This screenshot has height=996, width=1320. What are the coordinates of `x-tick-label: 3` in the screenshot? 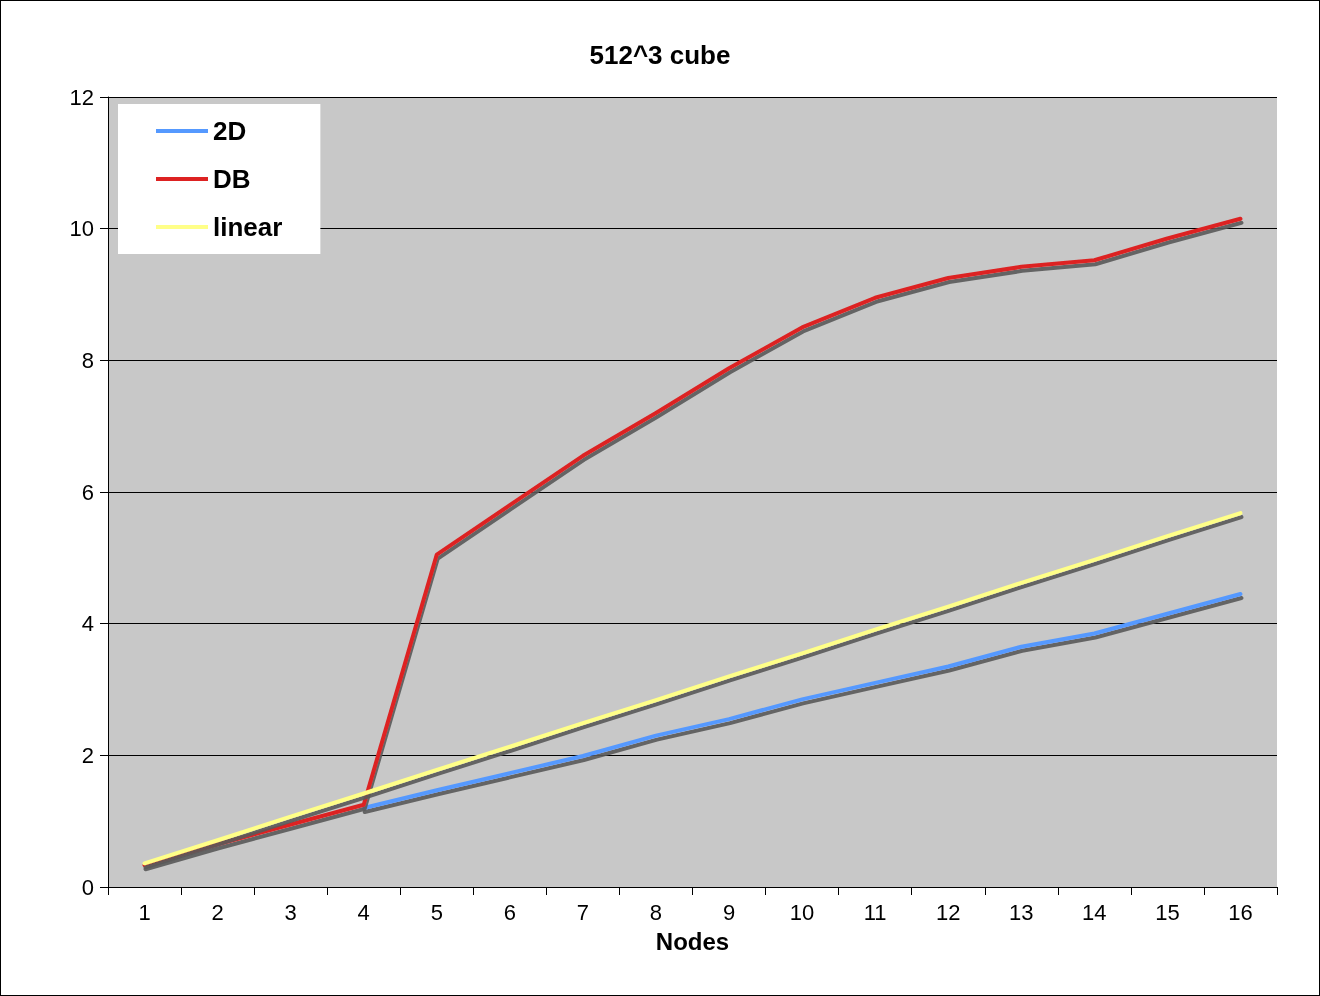 It's located at (290, 912).